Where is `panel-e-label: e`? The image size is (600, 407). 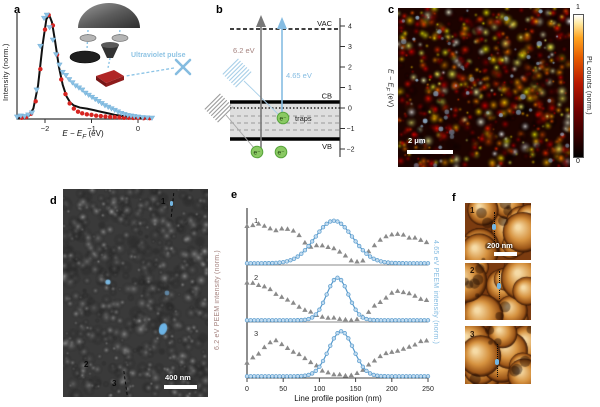 panel-e-label: e is located at coordinates (234, 195).